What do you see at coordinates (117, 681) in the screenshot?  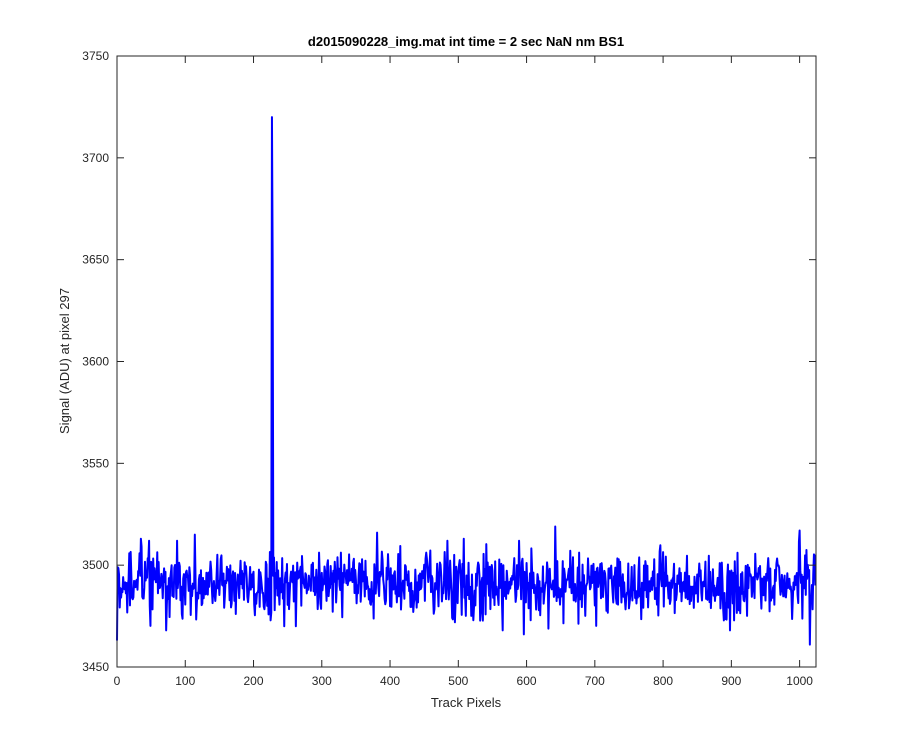 I see `x-tick-label: 0` at bounding box center [117, 681].